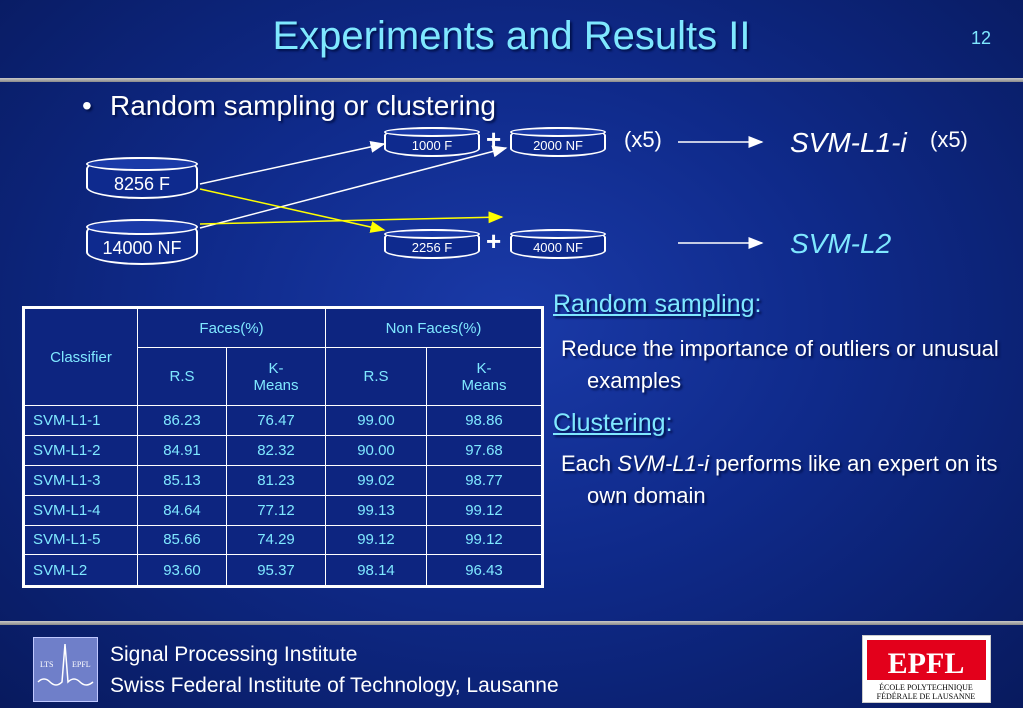  What do you see at coordinates (283, 450) in the screenshot?
I see `table-row: SVM-L1-2 84.91 82.32 90.00 97.68` at bounding box center [283, 450].